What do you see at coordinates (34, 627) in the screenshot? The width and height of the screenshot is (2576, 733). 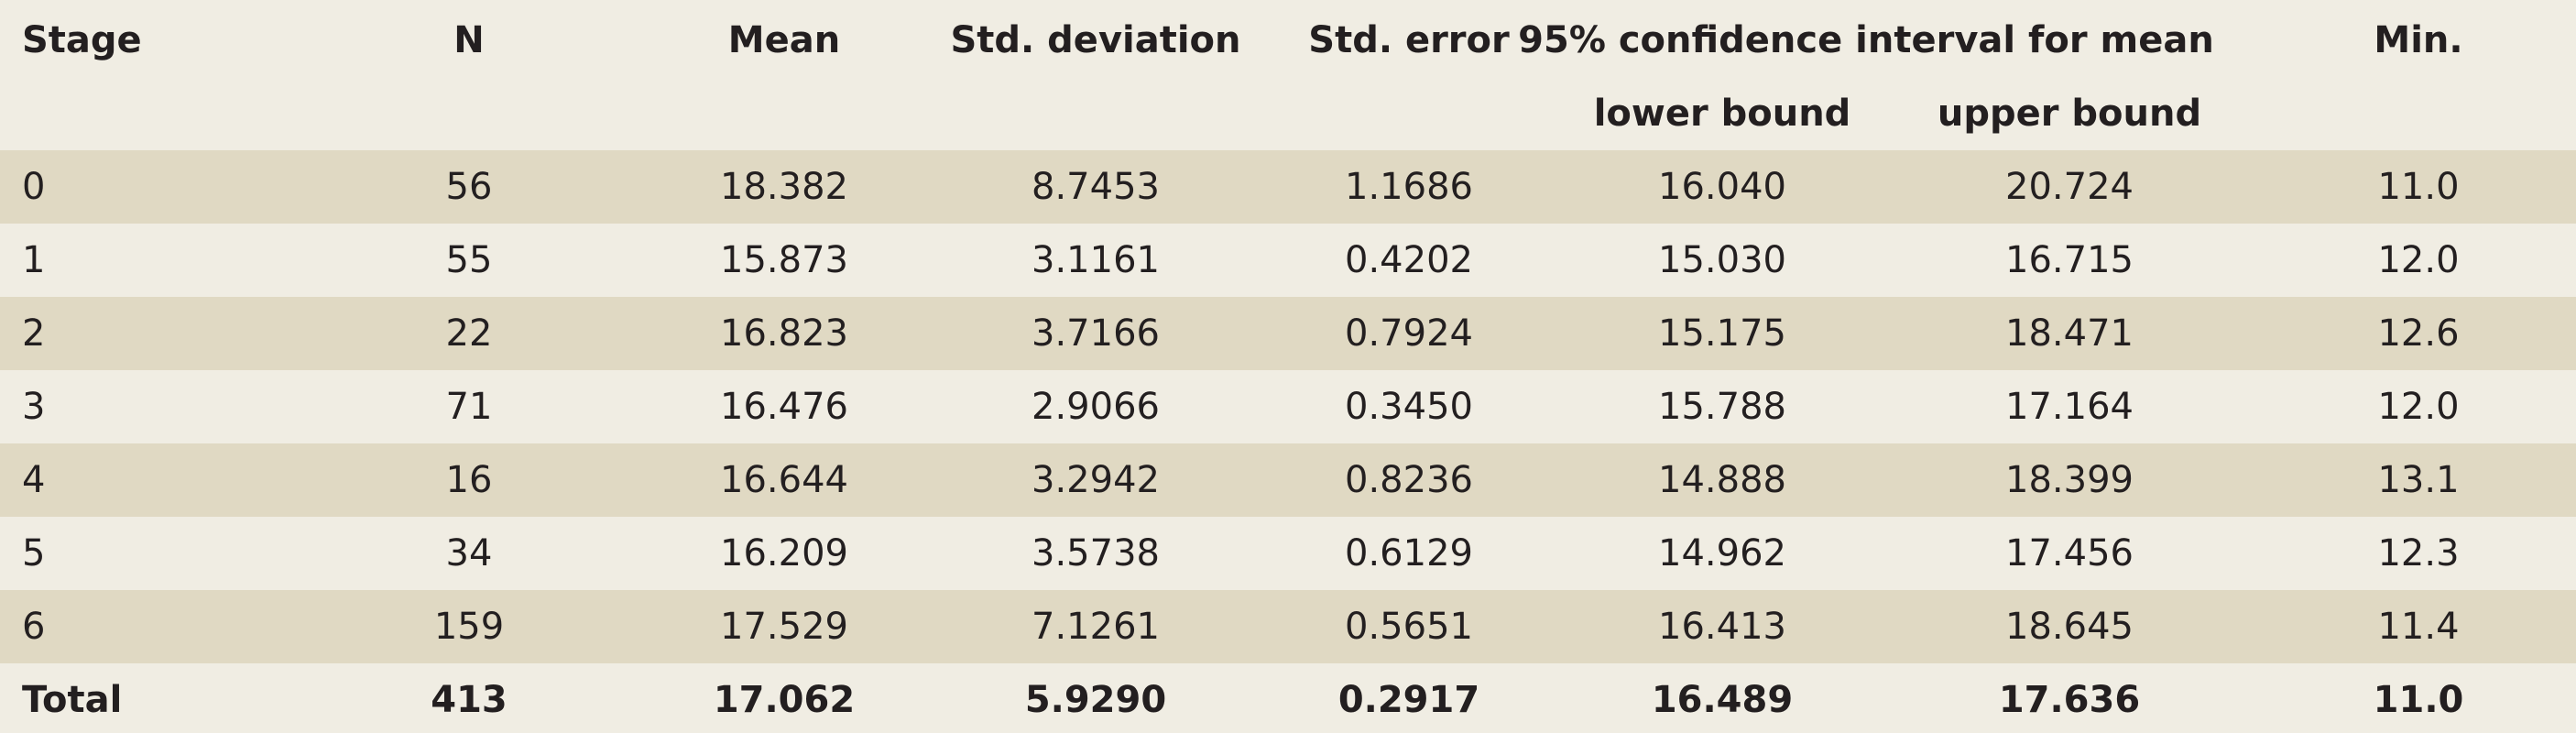 I see `cell-stage: 6` at bounding box center [34, 627].